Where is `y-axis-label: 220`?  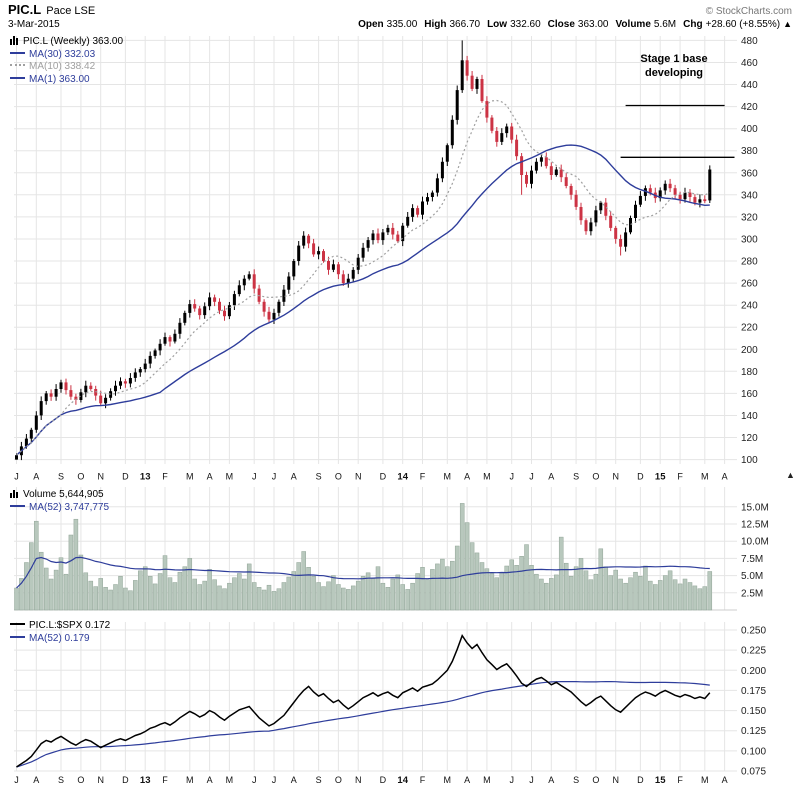 y-axis-label: 220 is located at coordinates (749, 328).